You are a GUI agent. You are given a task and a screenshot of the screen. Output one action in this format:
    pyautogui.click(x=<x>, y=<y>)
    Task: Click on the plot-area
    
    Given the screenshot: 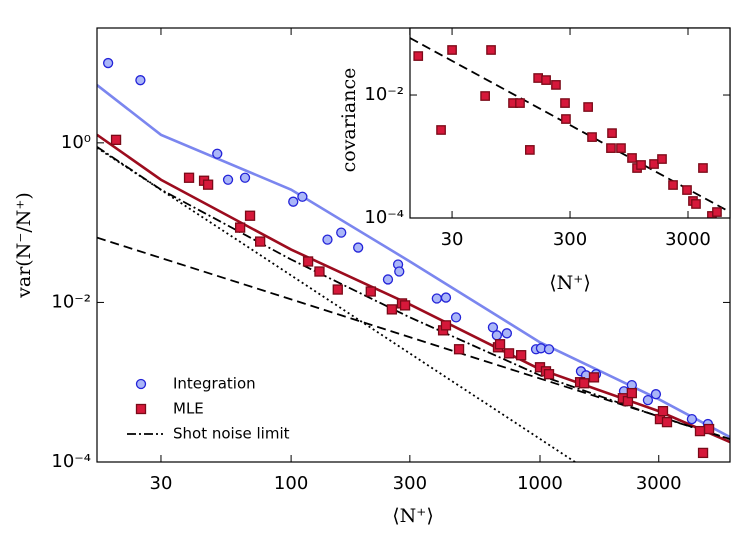 What is the action you would take?
    pyautogui.click(x=570, y=127)
    